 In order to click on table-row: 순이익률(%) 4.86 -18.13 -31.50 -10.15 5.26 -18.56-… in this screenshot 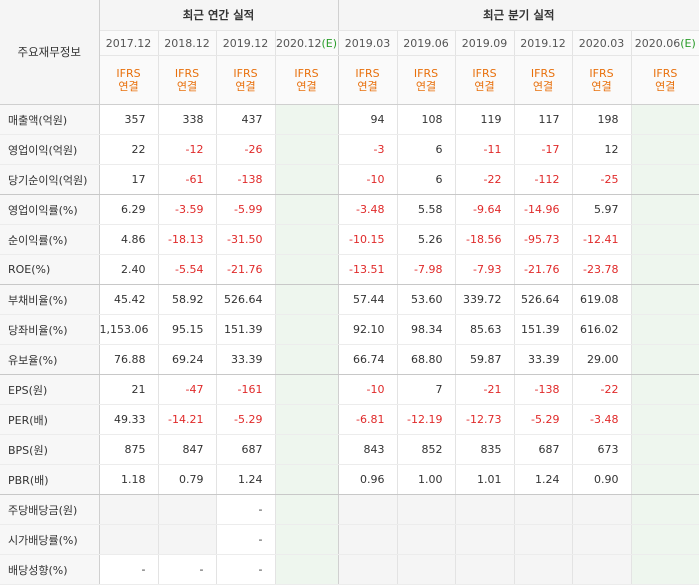, I will do `click(349, 239)`.